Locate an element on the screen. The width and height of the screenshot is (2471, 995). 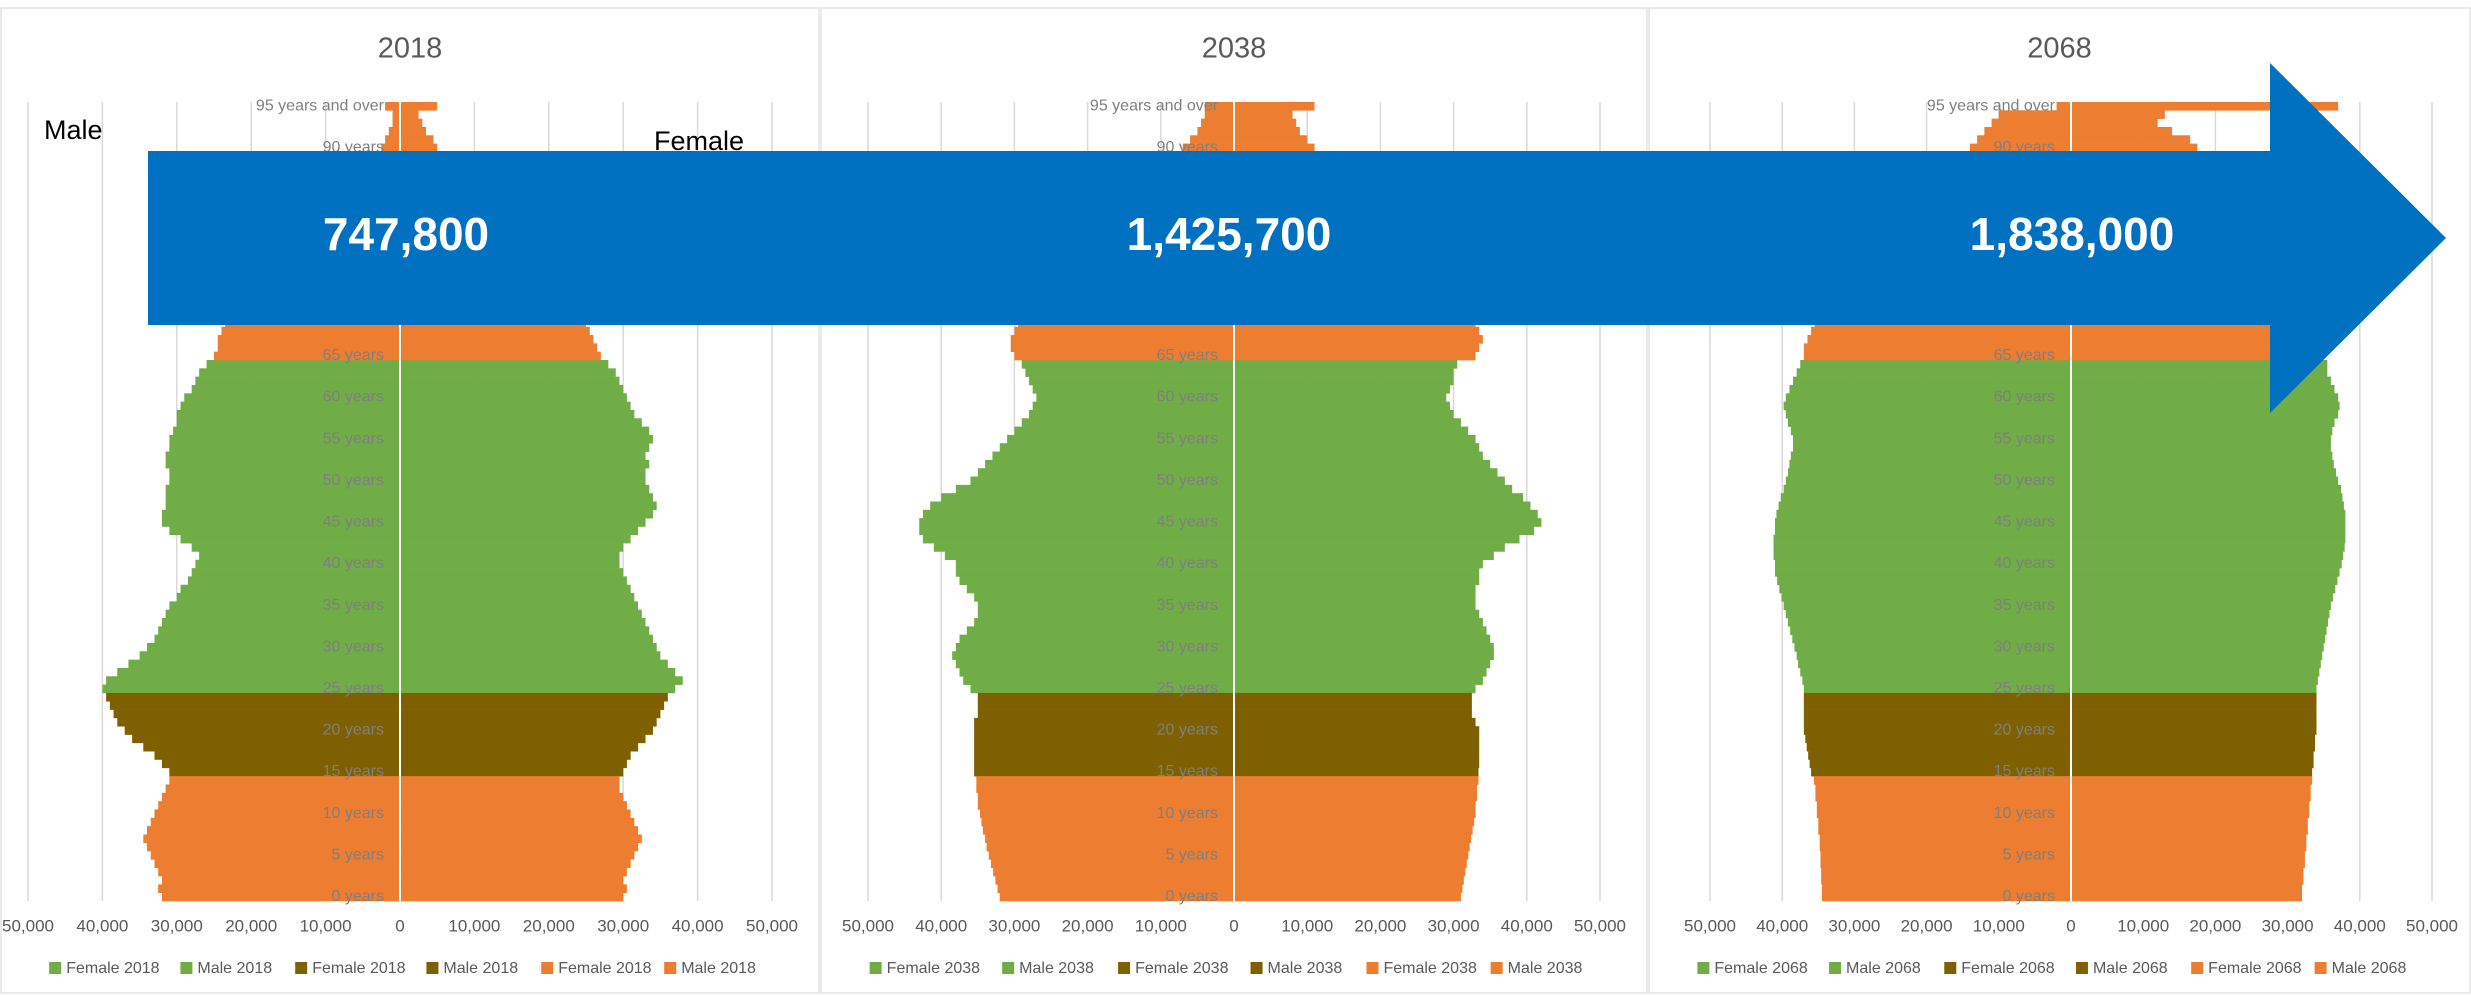
y-tick-label: 25 years is located at coordinates (353, 688).